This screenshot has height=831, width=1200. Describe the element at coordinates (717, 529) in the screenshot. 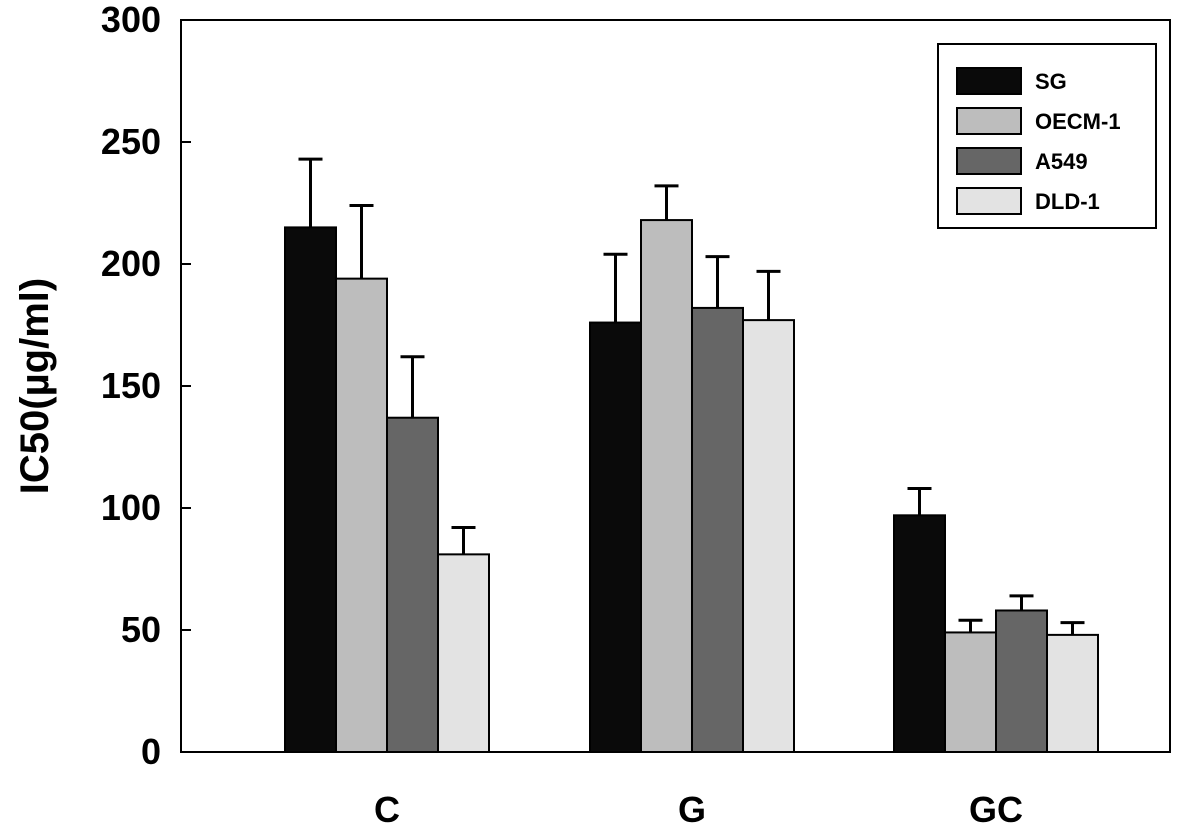

I see `bar-a549-g` at that location.